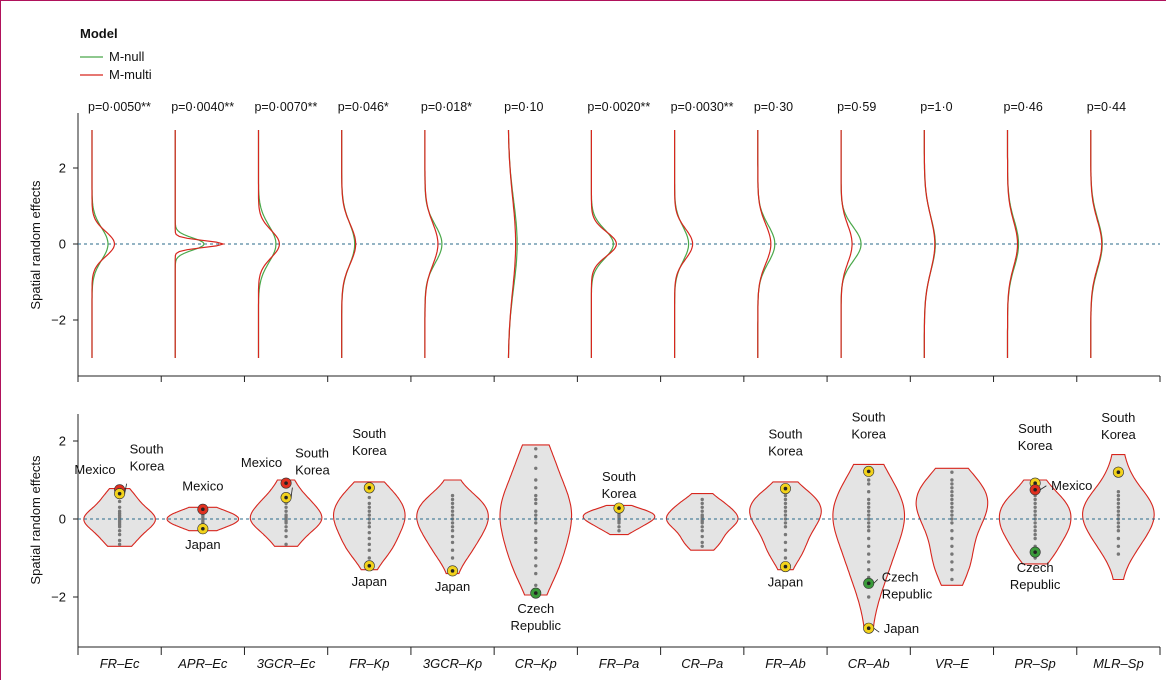  Describe the element at coordinates (523, 107) in the screenshot. I see `p-value-label: p=0·10` at that location.